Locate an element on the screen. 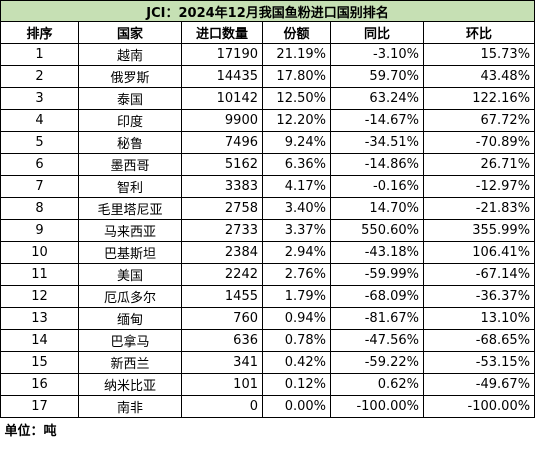 This screenshot has height=461, width=535. table-cell: 5 is located at coordinates (39, 142).